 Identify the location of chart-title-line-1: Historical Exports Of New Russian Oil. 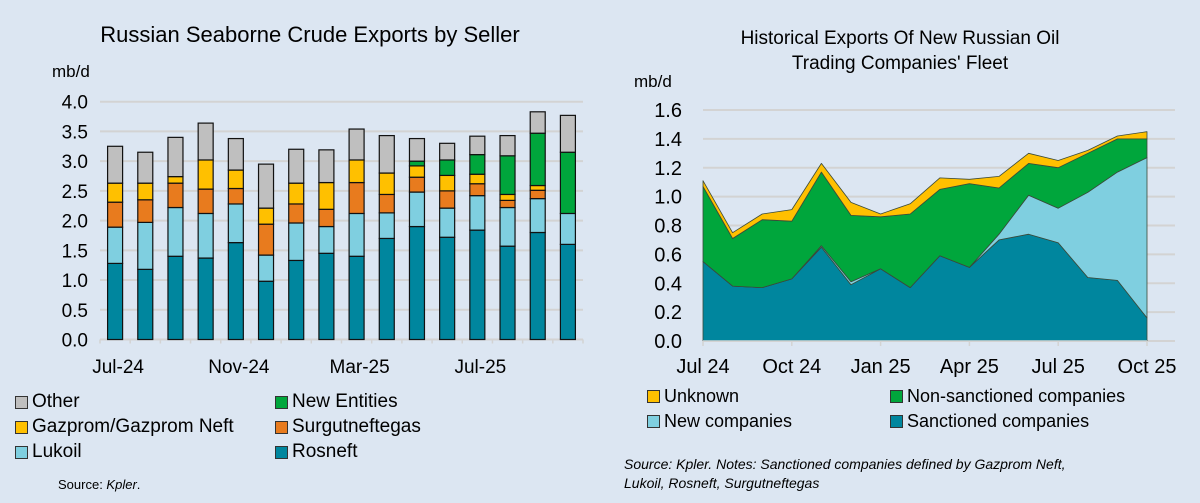
(900, 38).